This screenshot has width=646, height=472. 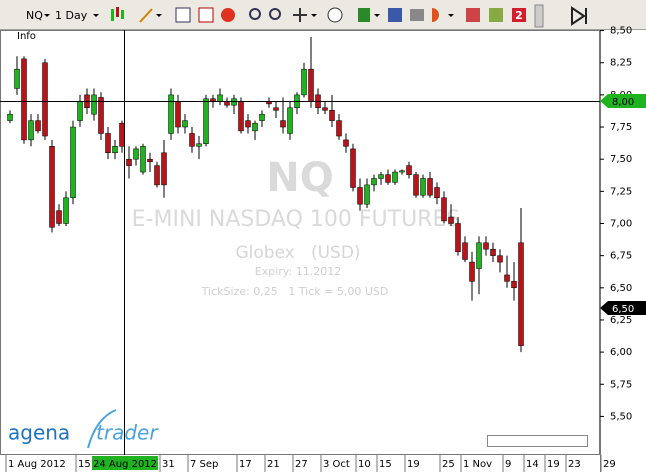 What do you see at coordinates (621, 320) in the screenshot?
I see `y-tick-label: 6,25` at bounding box center [621, 320].